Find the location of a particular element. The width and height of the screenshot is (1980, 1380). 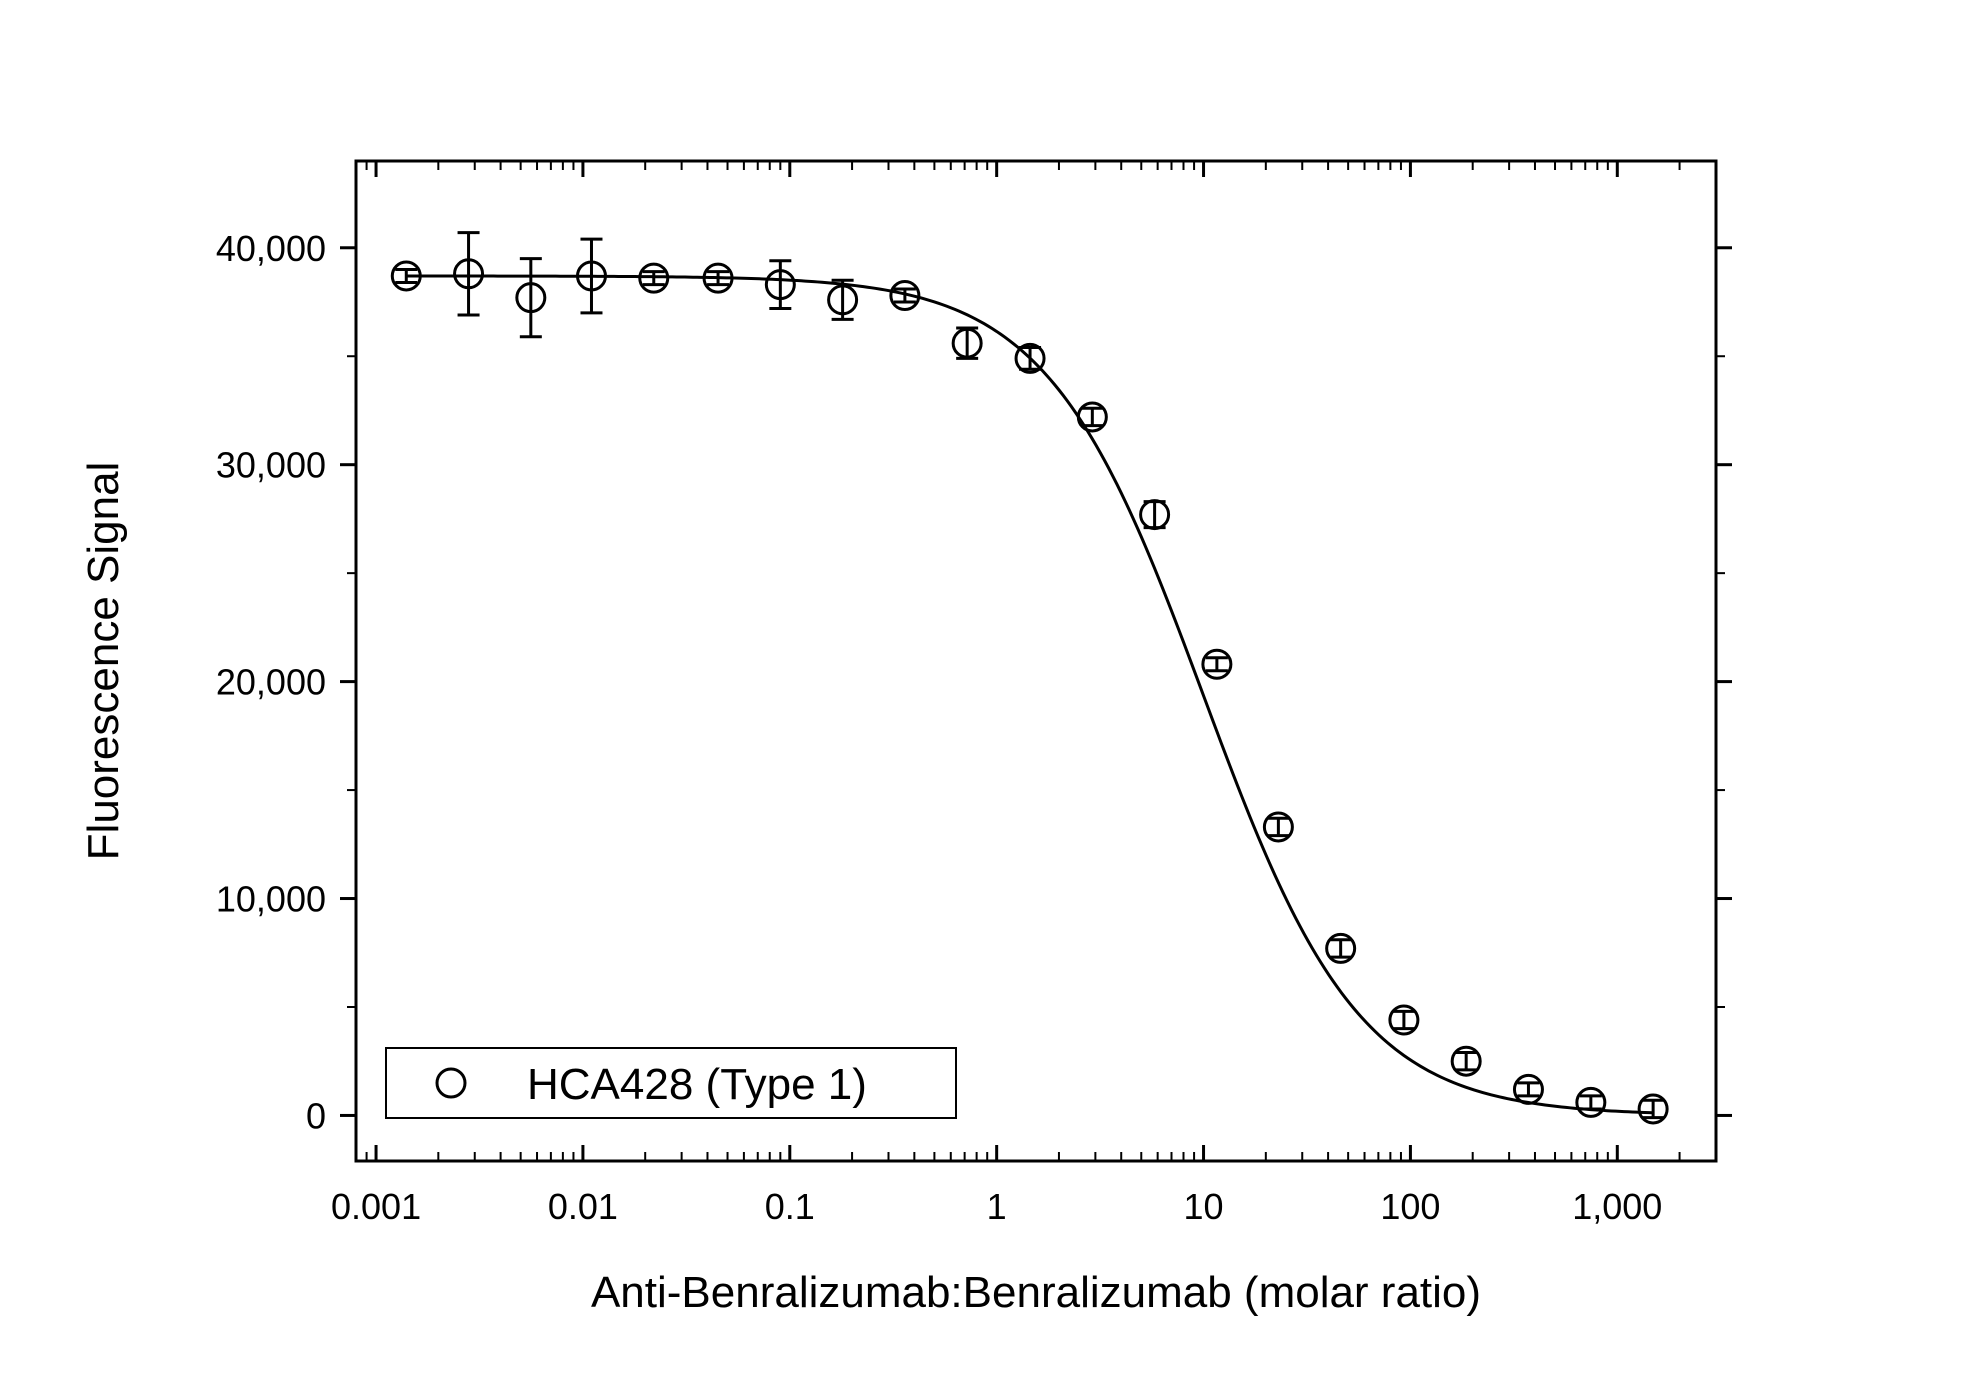

x-tick-label: 1 is located at coordinates (997, 1206).